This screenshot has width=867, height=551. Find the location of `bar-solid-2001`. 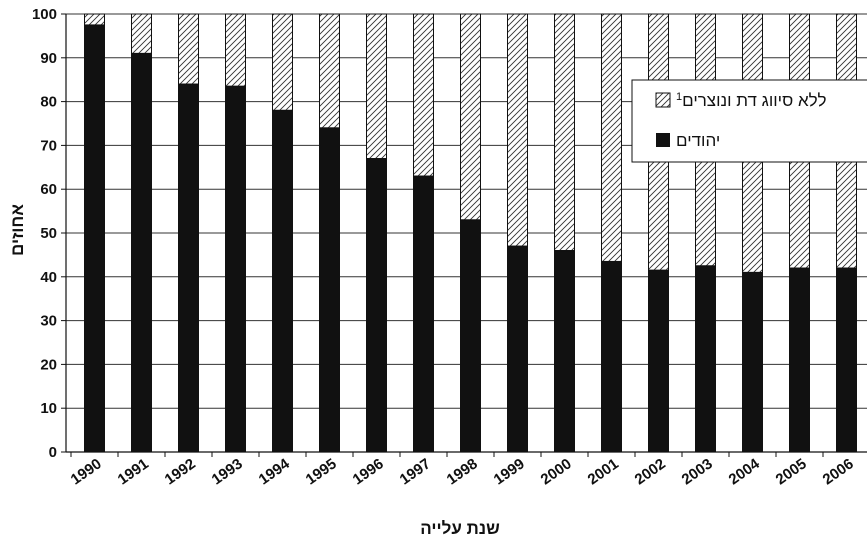

bar-solid-2001 is located at coordinates (611, 356).